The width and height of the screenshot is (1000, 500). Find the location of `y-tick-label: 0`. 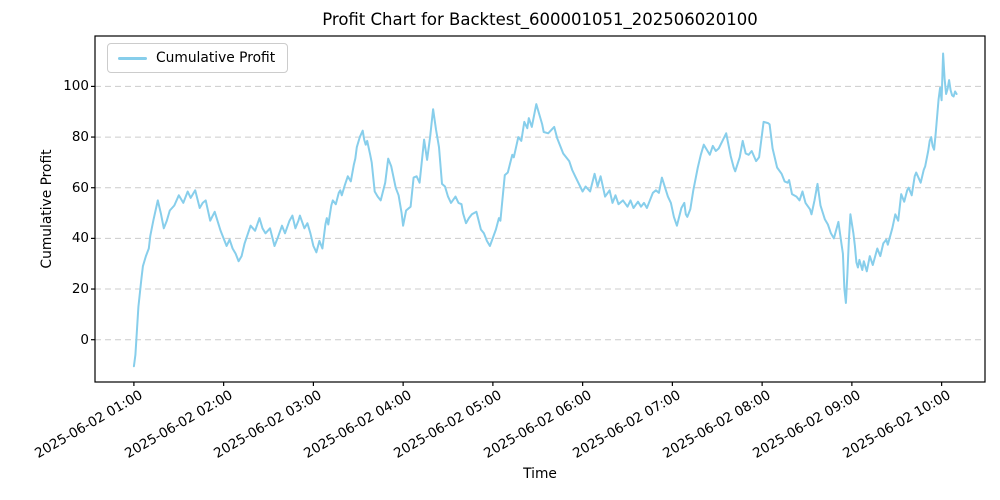

y-tick-label: 0 is located at coordinates (84, 339).